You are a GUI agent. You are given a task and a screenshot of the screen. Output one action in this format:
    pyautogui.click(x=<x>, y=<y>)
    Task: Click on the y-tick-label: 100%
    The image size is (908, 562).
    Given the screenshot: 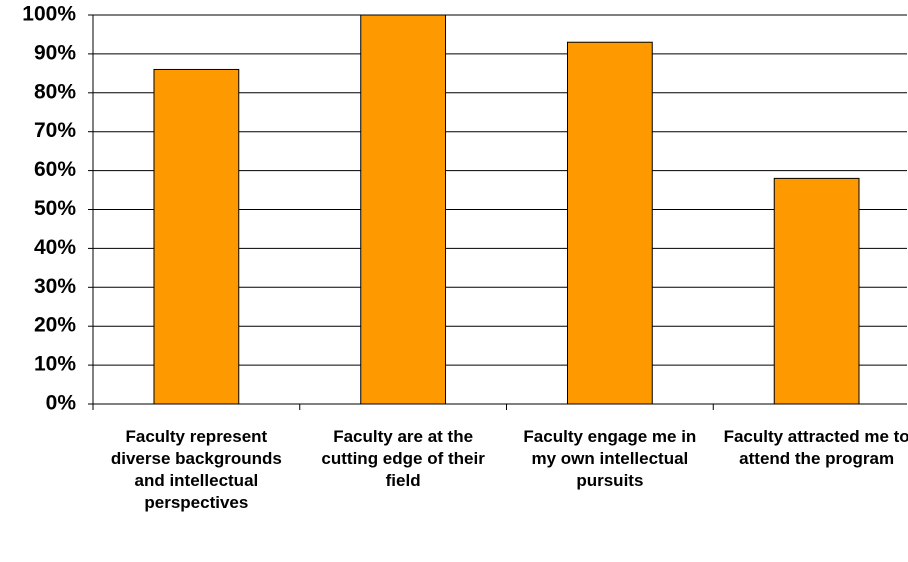 What is the action you would take?
    pyautogui.click(x=49, y=14)
    